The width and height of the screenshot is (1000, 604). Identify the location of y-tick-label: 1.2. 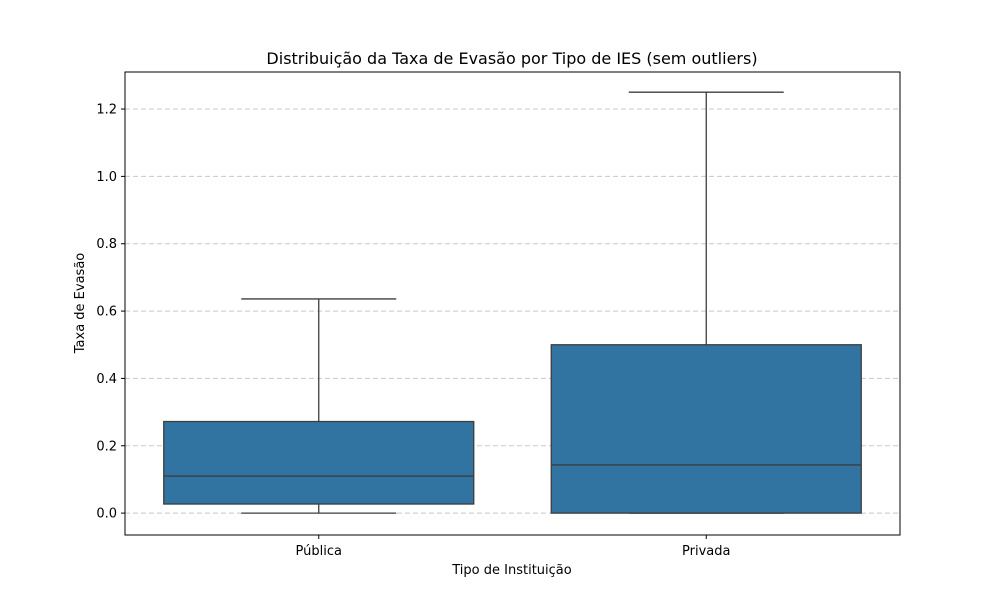
(106, 110).